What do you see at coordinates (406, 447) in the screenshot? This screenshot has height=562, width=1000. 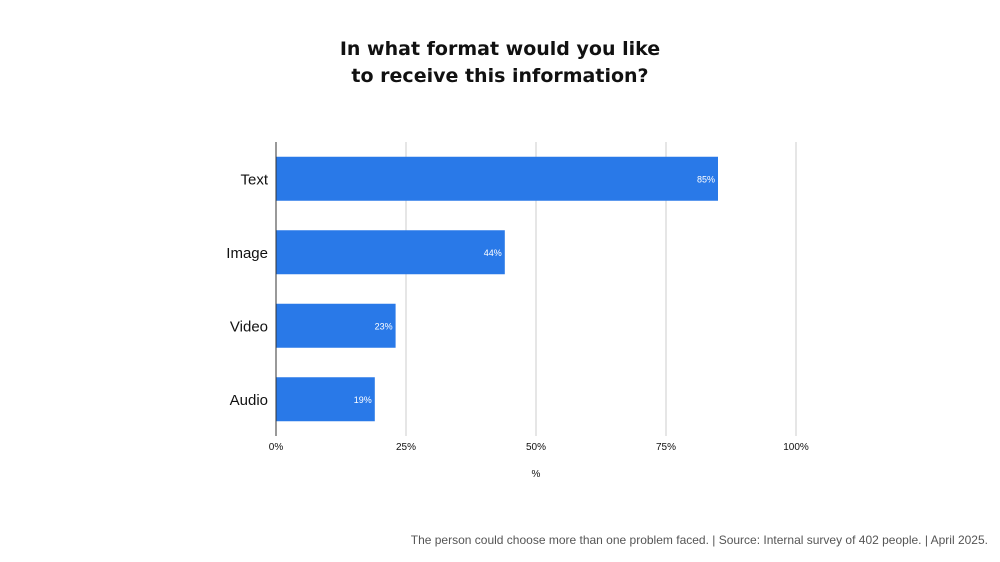 I see `x-tick-label: 25%` at bounding box center [406, 447].